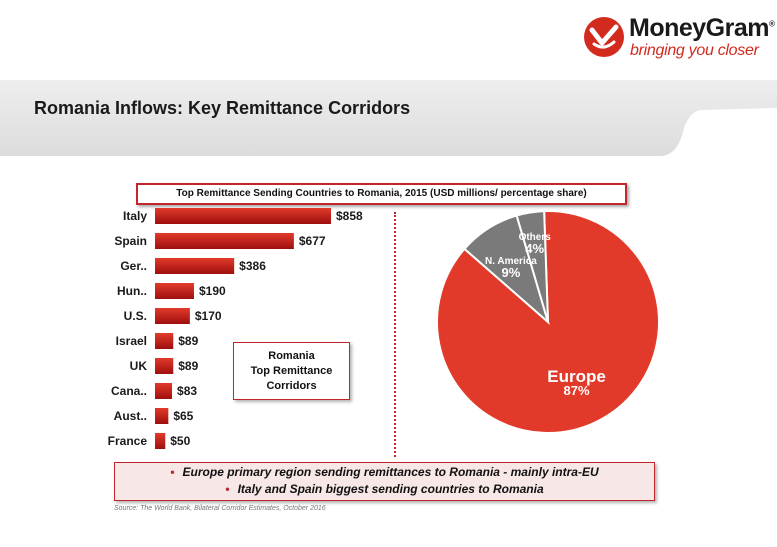 Image resolution: width=777 pixels, height=547 pixels. Describe the element at coordinates (511, 272) in the screenshot. I see `pie-slice-value: 9%` at that location.